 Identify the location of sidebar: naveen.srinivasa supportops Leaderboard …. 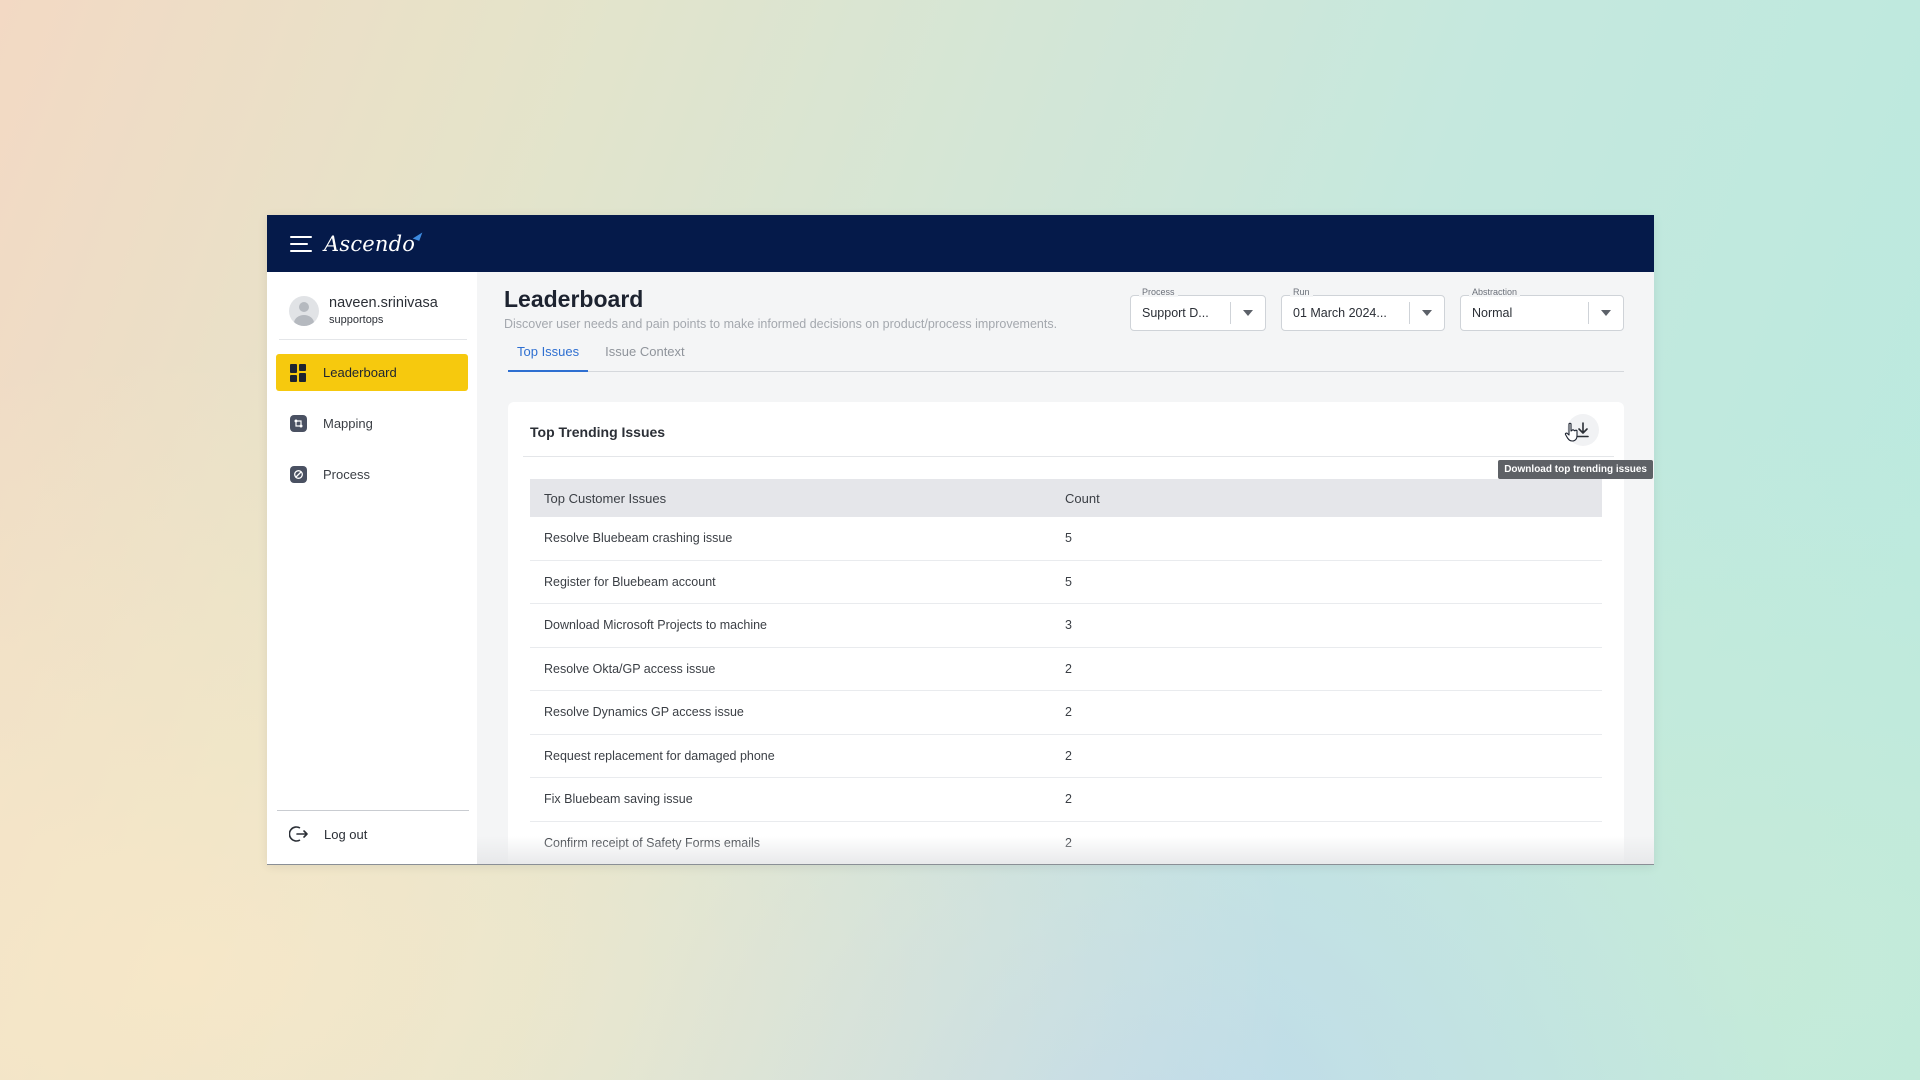
(372, 568).